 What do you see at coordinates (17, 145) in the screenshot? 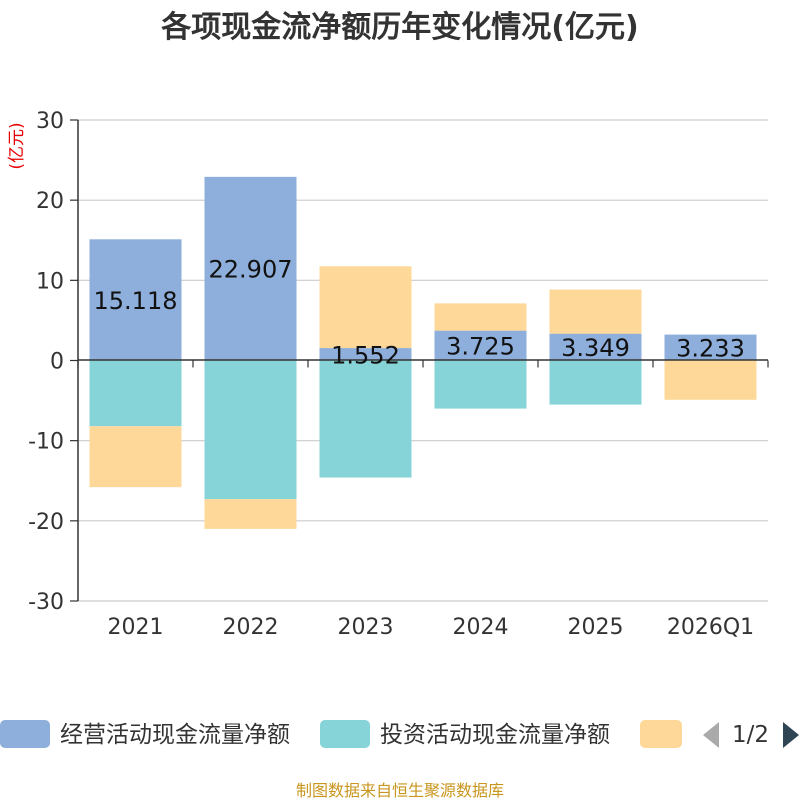
I see `y-axis-label: (亿元)` at bounding box center [17, 145].